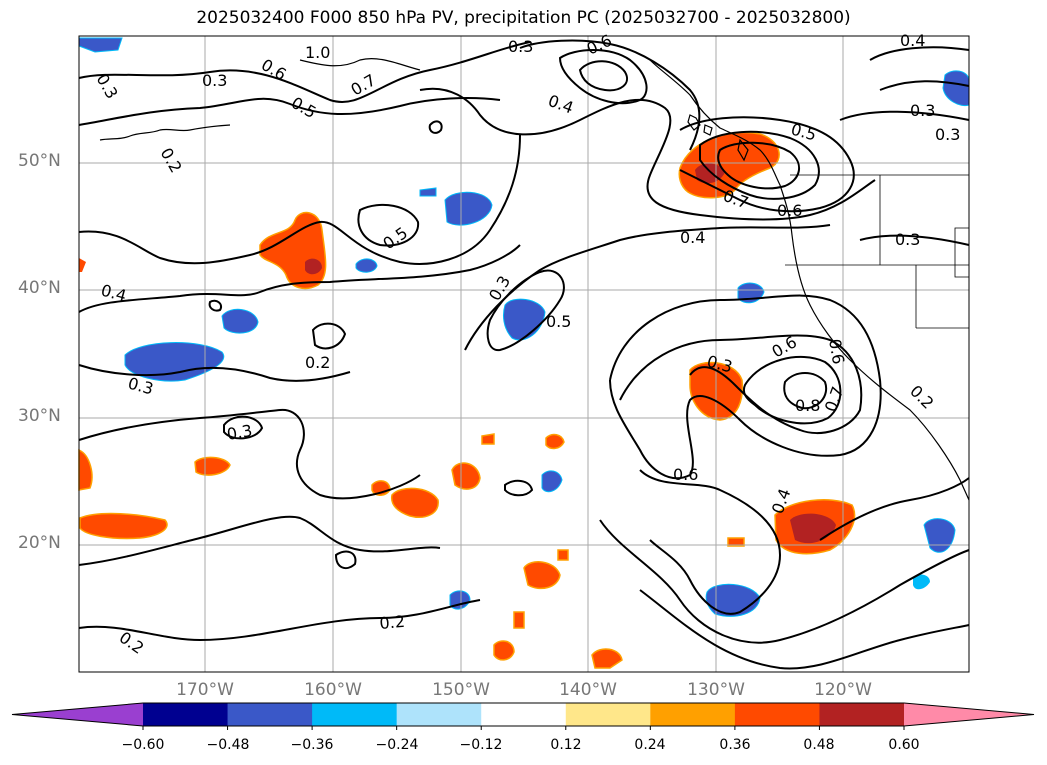 This screenshot has height=765, width=1047. I want to click on contour-label: 1.0, so click(317, 52).